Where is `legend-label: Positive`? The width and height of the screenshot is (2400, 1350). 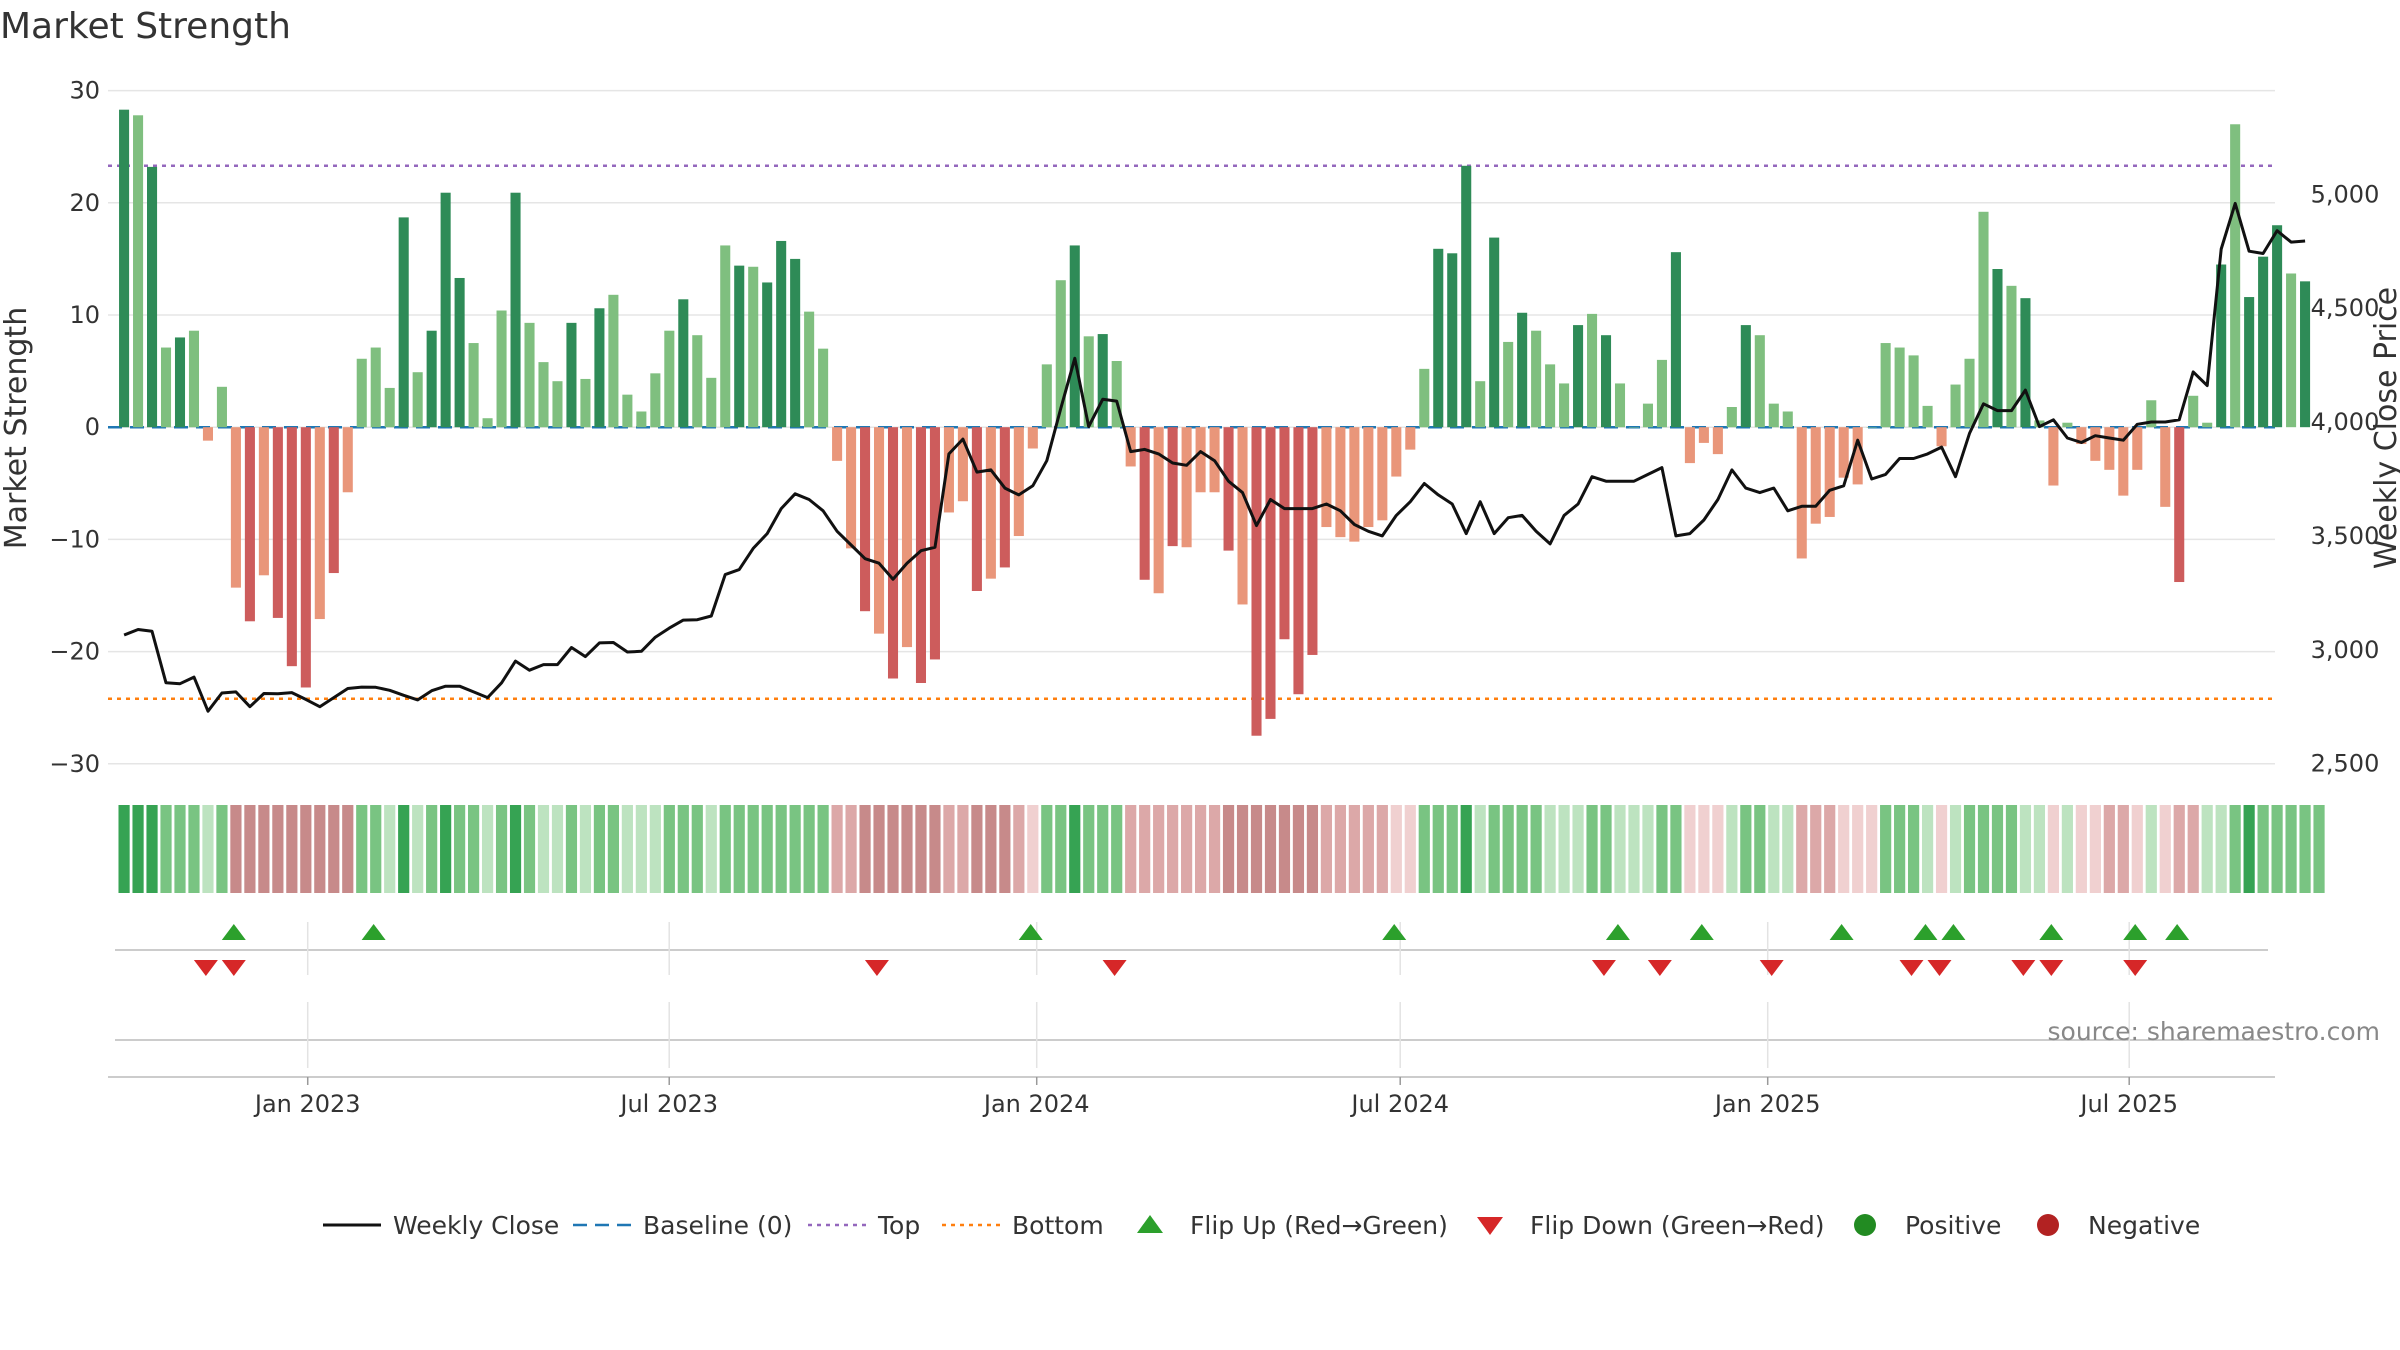
legend-label: Positive is located at coordinates (1953, 1225).